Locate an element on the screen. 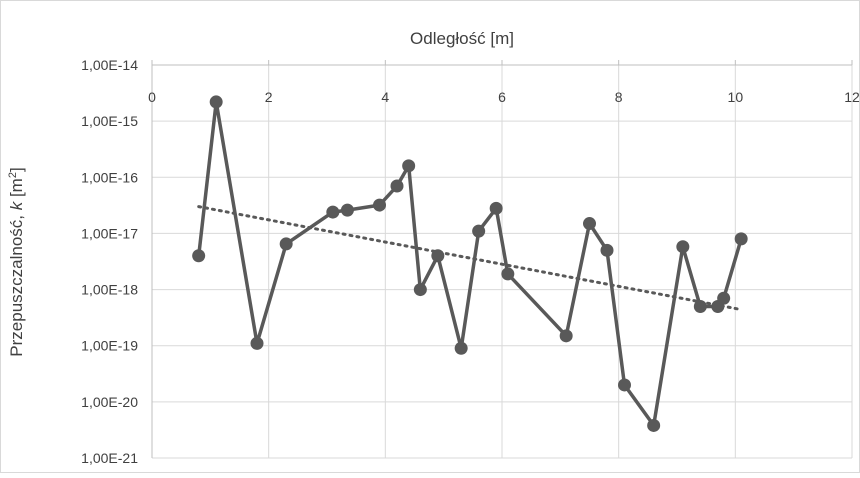 The height and width of the screenshot is (478, 860). trendline-layer is located at coordinates (470, 258).